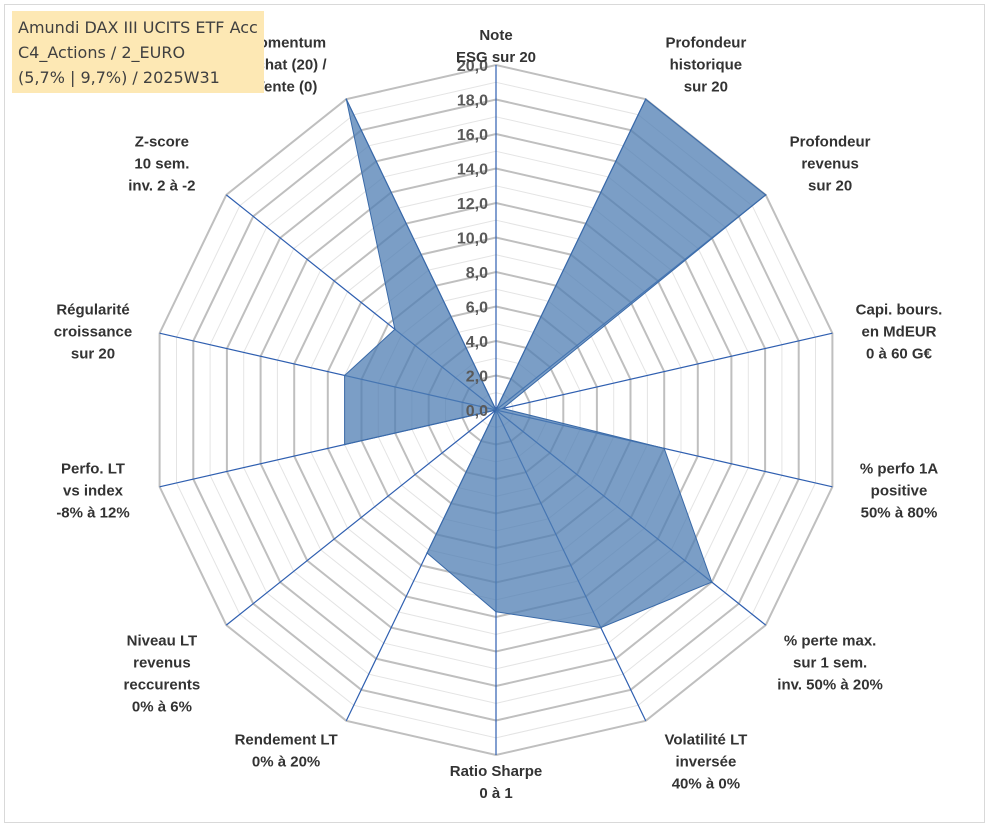  Describe the element at coordinates (899, 354) in the screenshot. I see `axis-label: 0 à 60 G€` at that location.